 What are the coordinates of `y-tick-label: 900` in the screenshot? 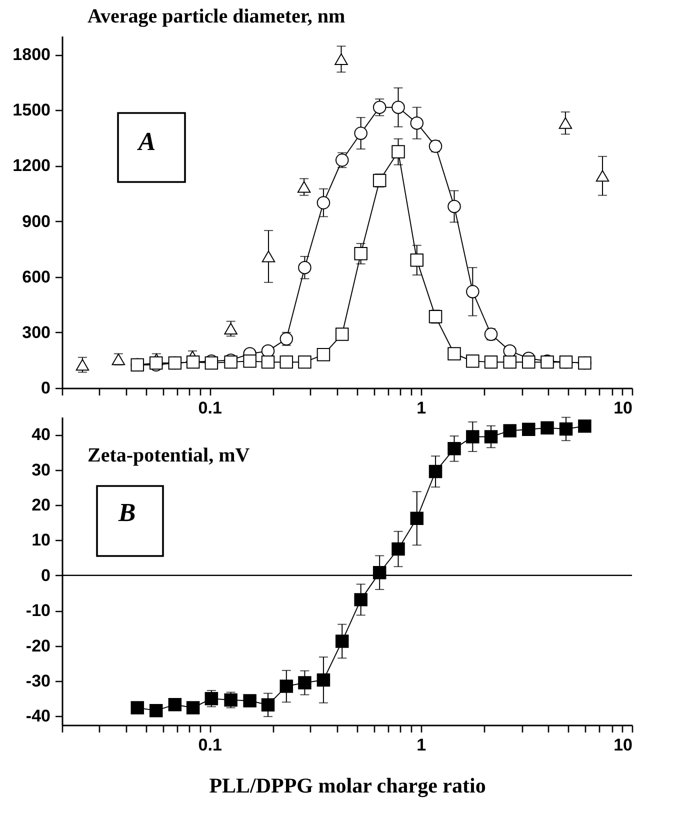 It's located at (36, 221).